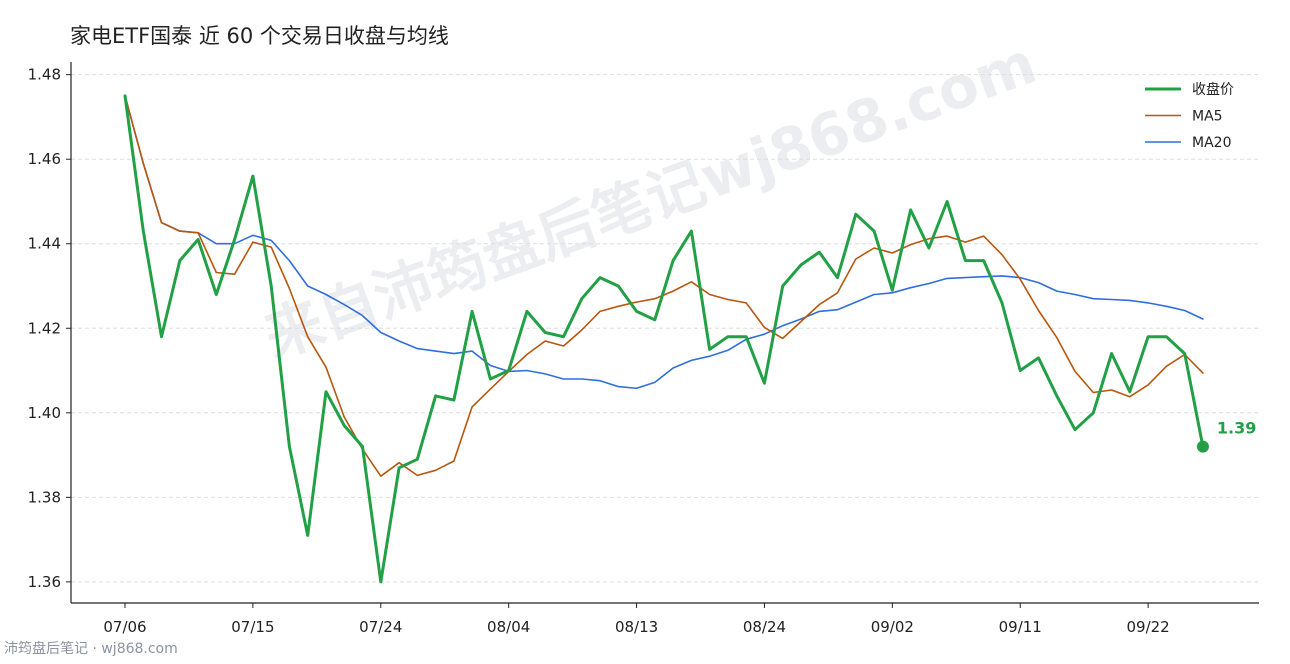 The image size is (1290, 664). Describe the element at coordinates (1213, 89) in the screenshot. I see `legend-label: 收盘价` at that location.